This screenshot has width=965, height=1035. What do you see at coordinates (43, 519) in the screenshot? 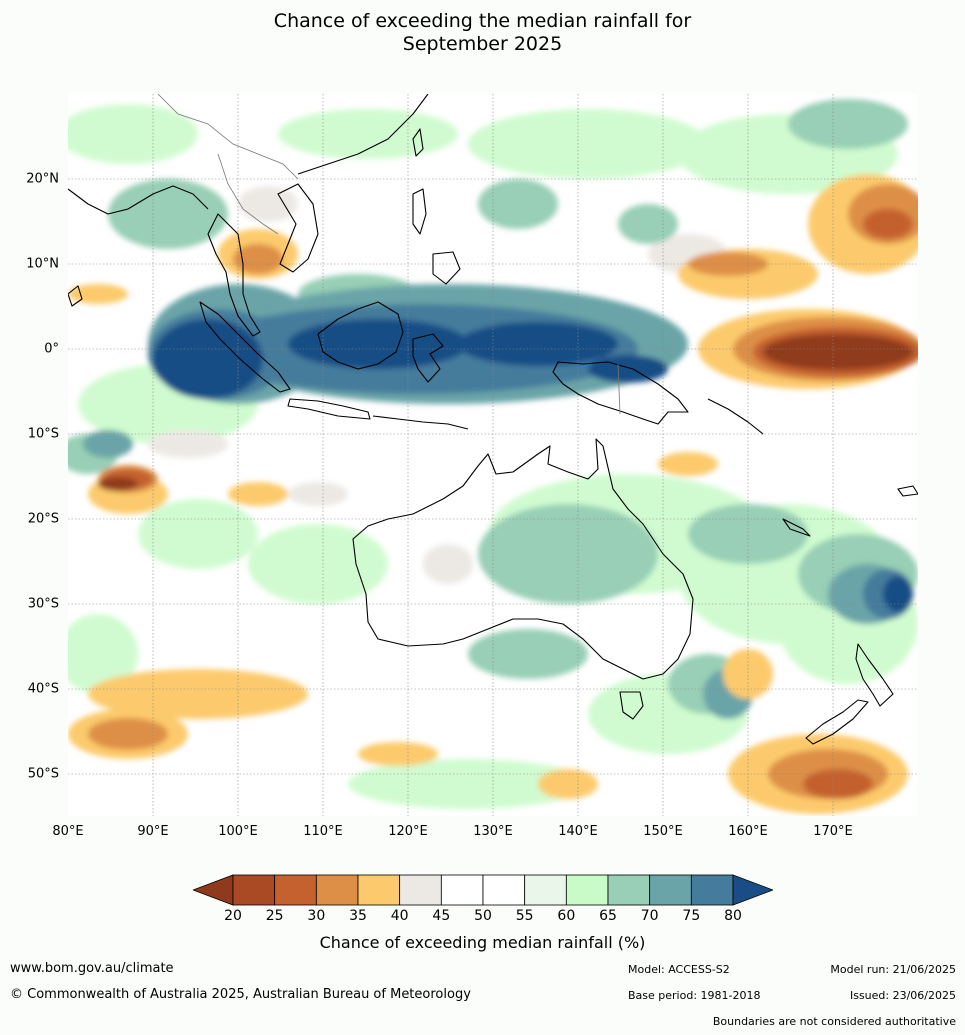
I see `lat-label-20s: 20°S` at bounding box center [43, 519].